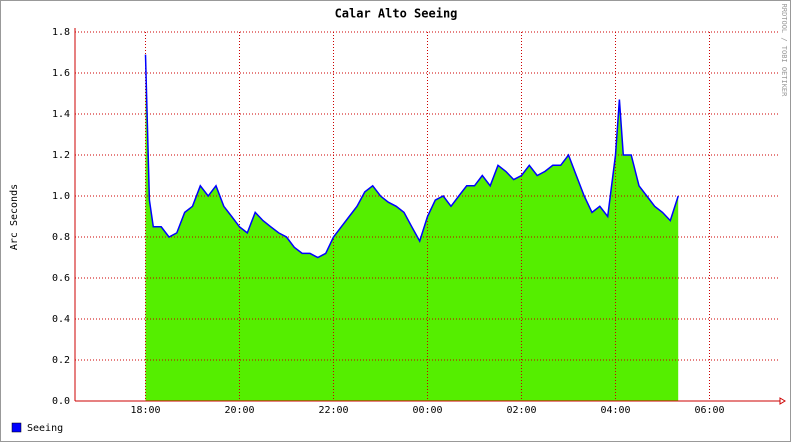 Image resolution: width=791 pixels, height=442 pixels. I want to click on x-tick-label: 04:00, so click(615, 410).